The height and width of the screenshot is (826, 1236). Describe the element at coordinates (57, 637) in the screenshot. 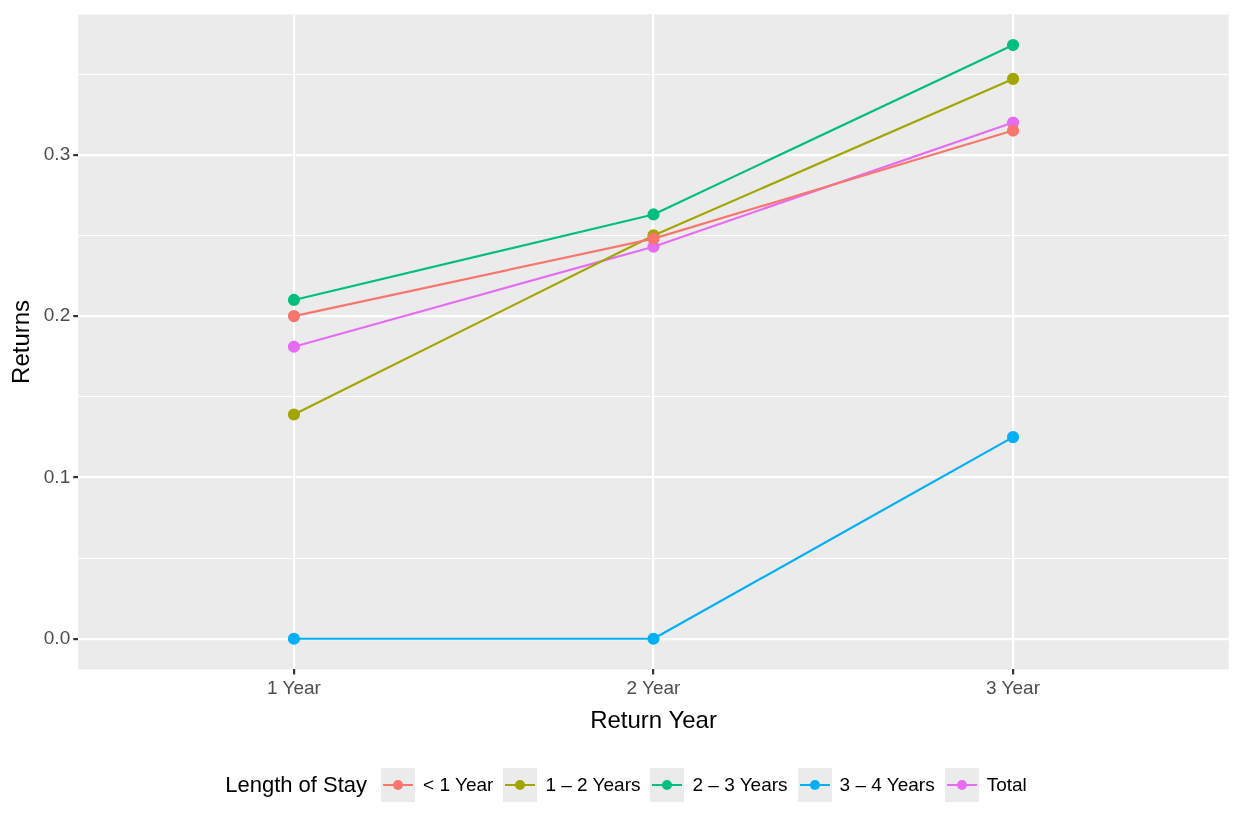

I see `y-tick-label: 0.0` at that location.